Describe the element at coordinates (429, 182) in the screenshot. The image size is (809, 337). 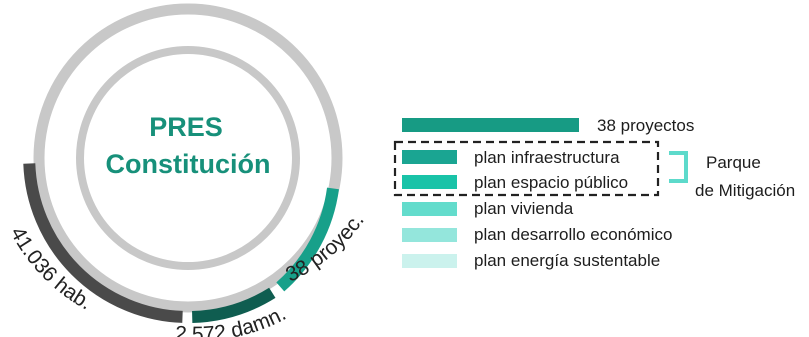
I see `legend-swatch-espacio-publico` at that location.